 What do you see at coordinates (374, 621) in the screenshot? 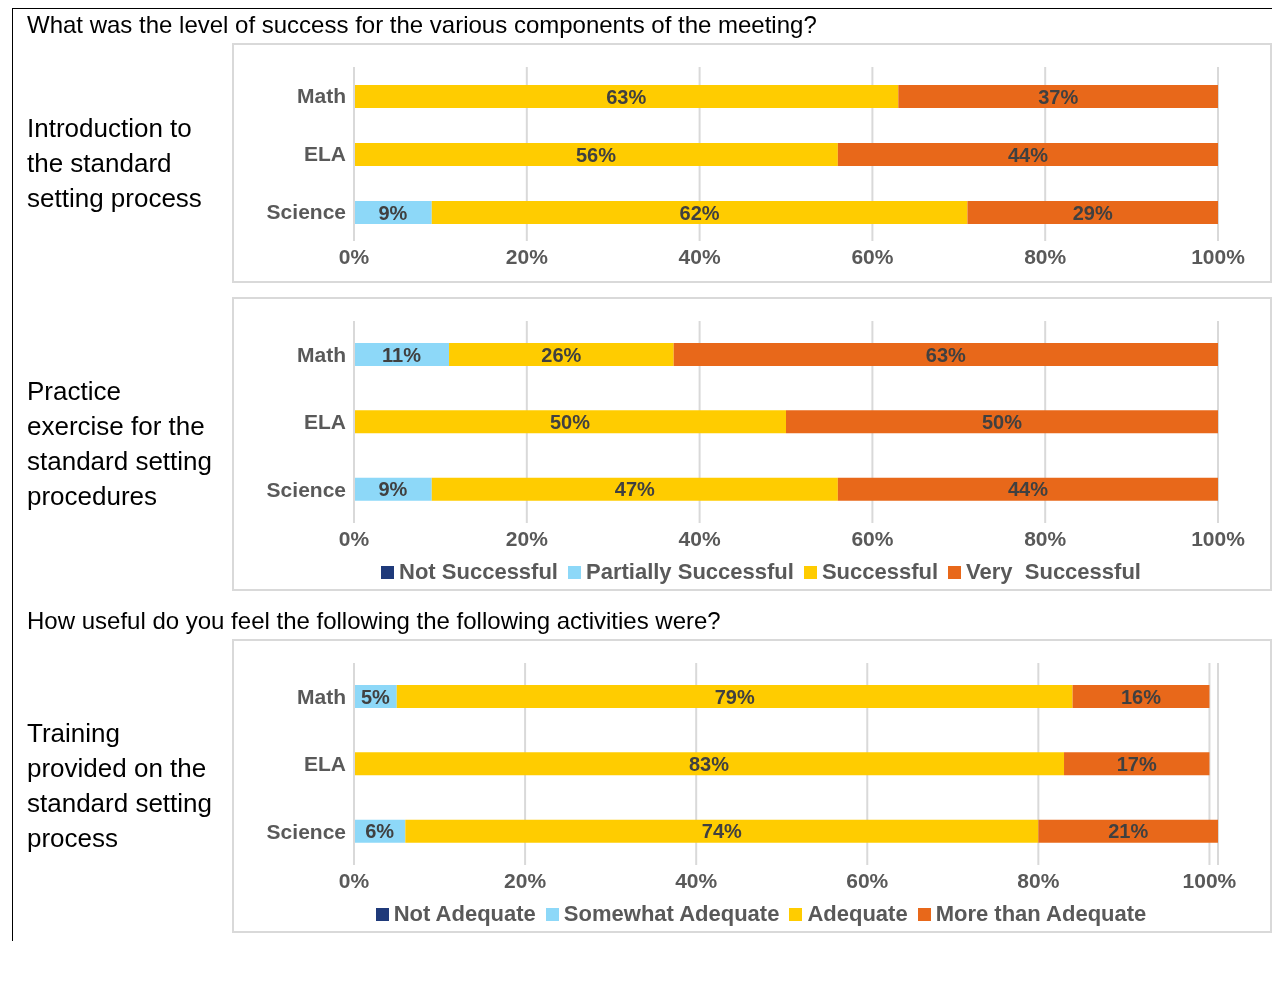
I see `chart-title: How useful do you feel the following the following activities were?` at bounding box center [374, 621].